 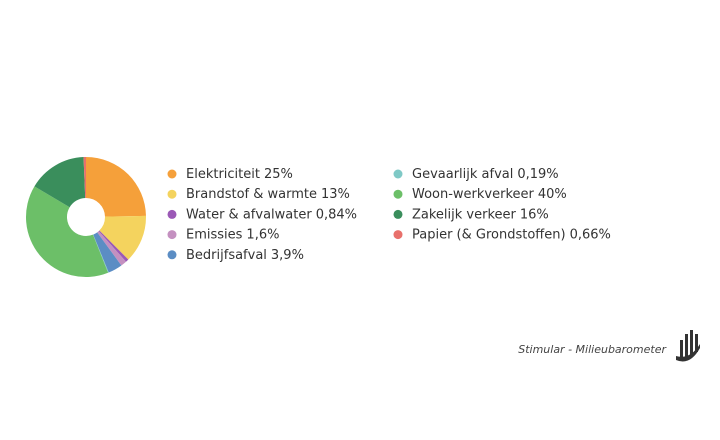 I want to click on legend-name: Water & afvalwater, so click(x=249, y=214).